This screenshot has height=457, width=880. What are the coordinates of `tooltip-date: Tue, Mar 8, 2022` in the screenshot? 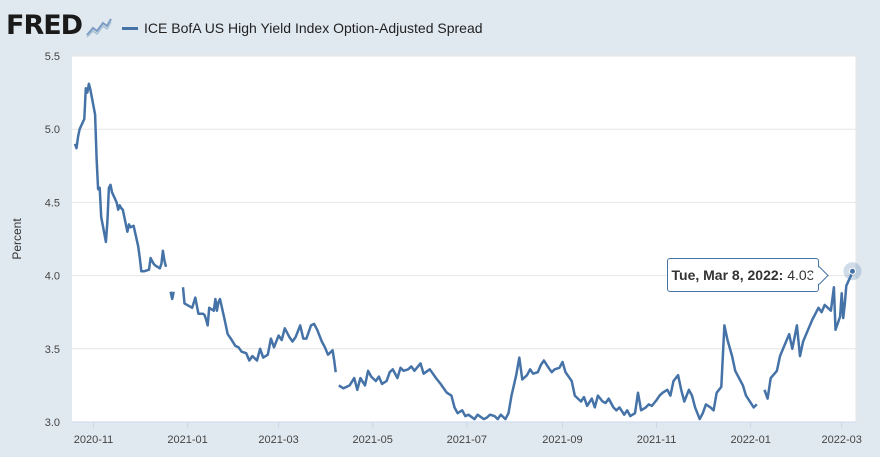 It's located at (725, 275).